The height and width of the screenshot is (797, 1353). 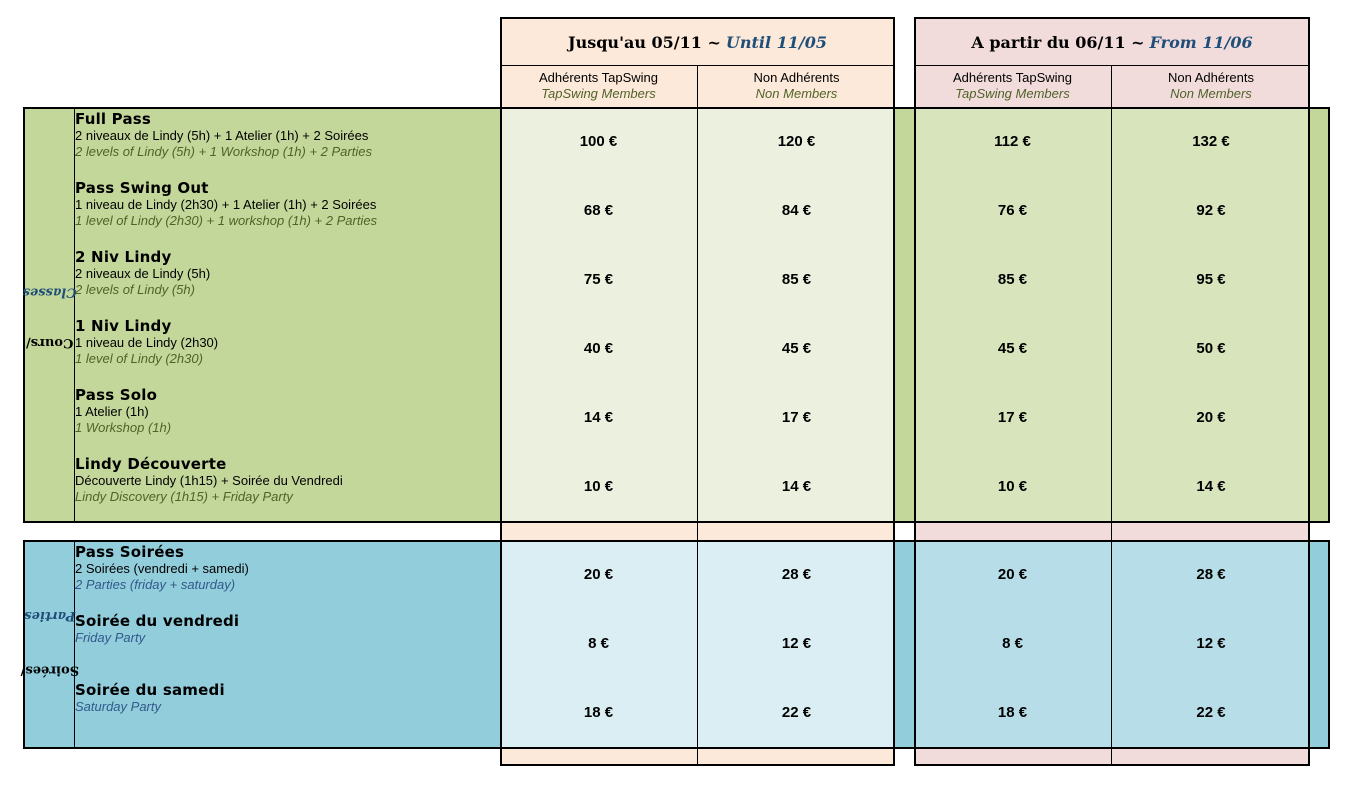 I want to click on price-cell: 92 €, so click(x=1211, y=210).